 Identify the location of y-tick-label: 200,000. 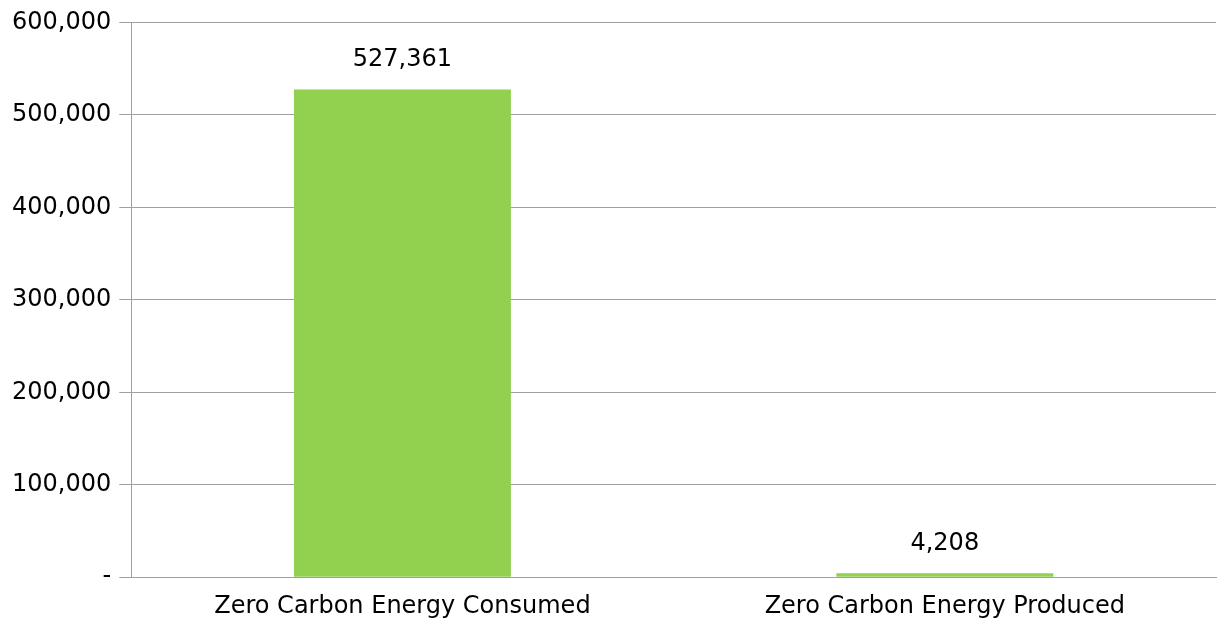
(62, 390).